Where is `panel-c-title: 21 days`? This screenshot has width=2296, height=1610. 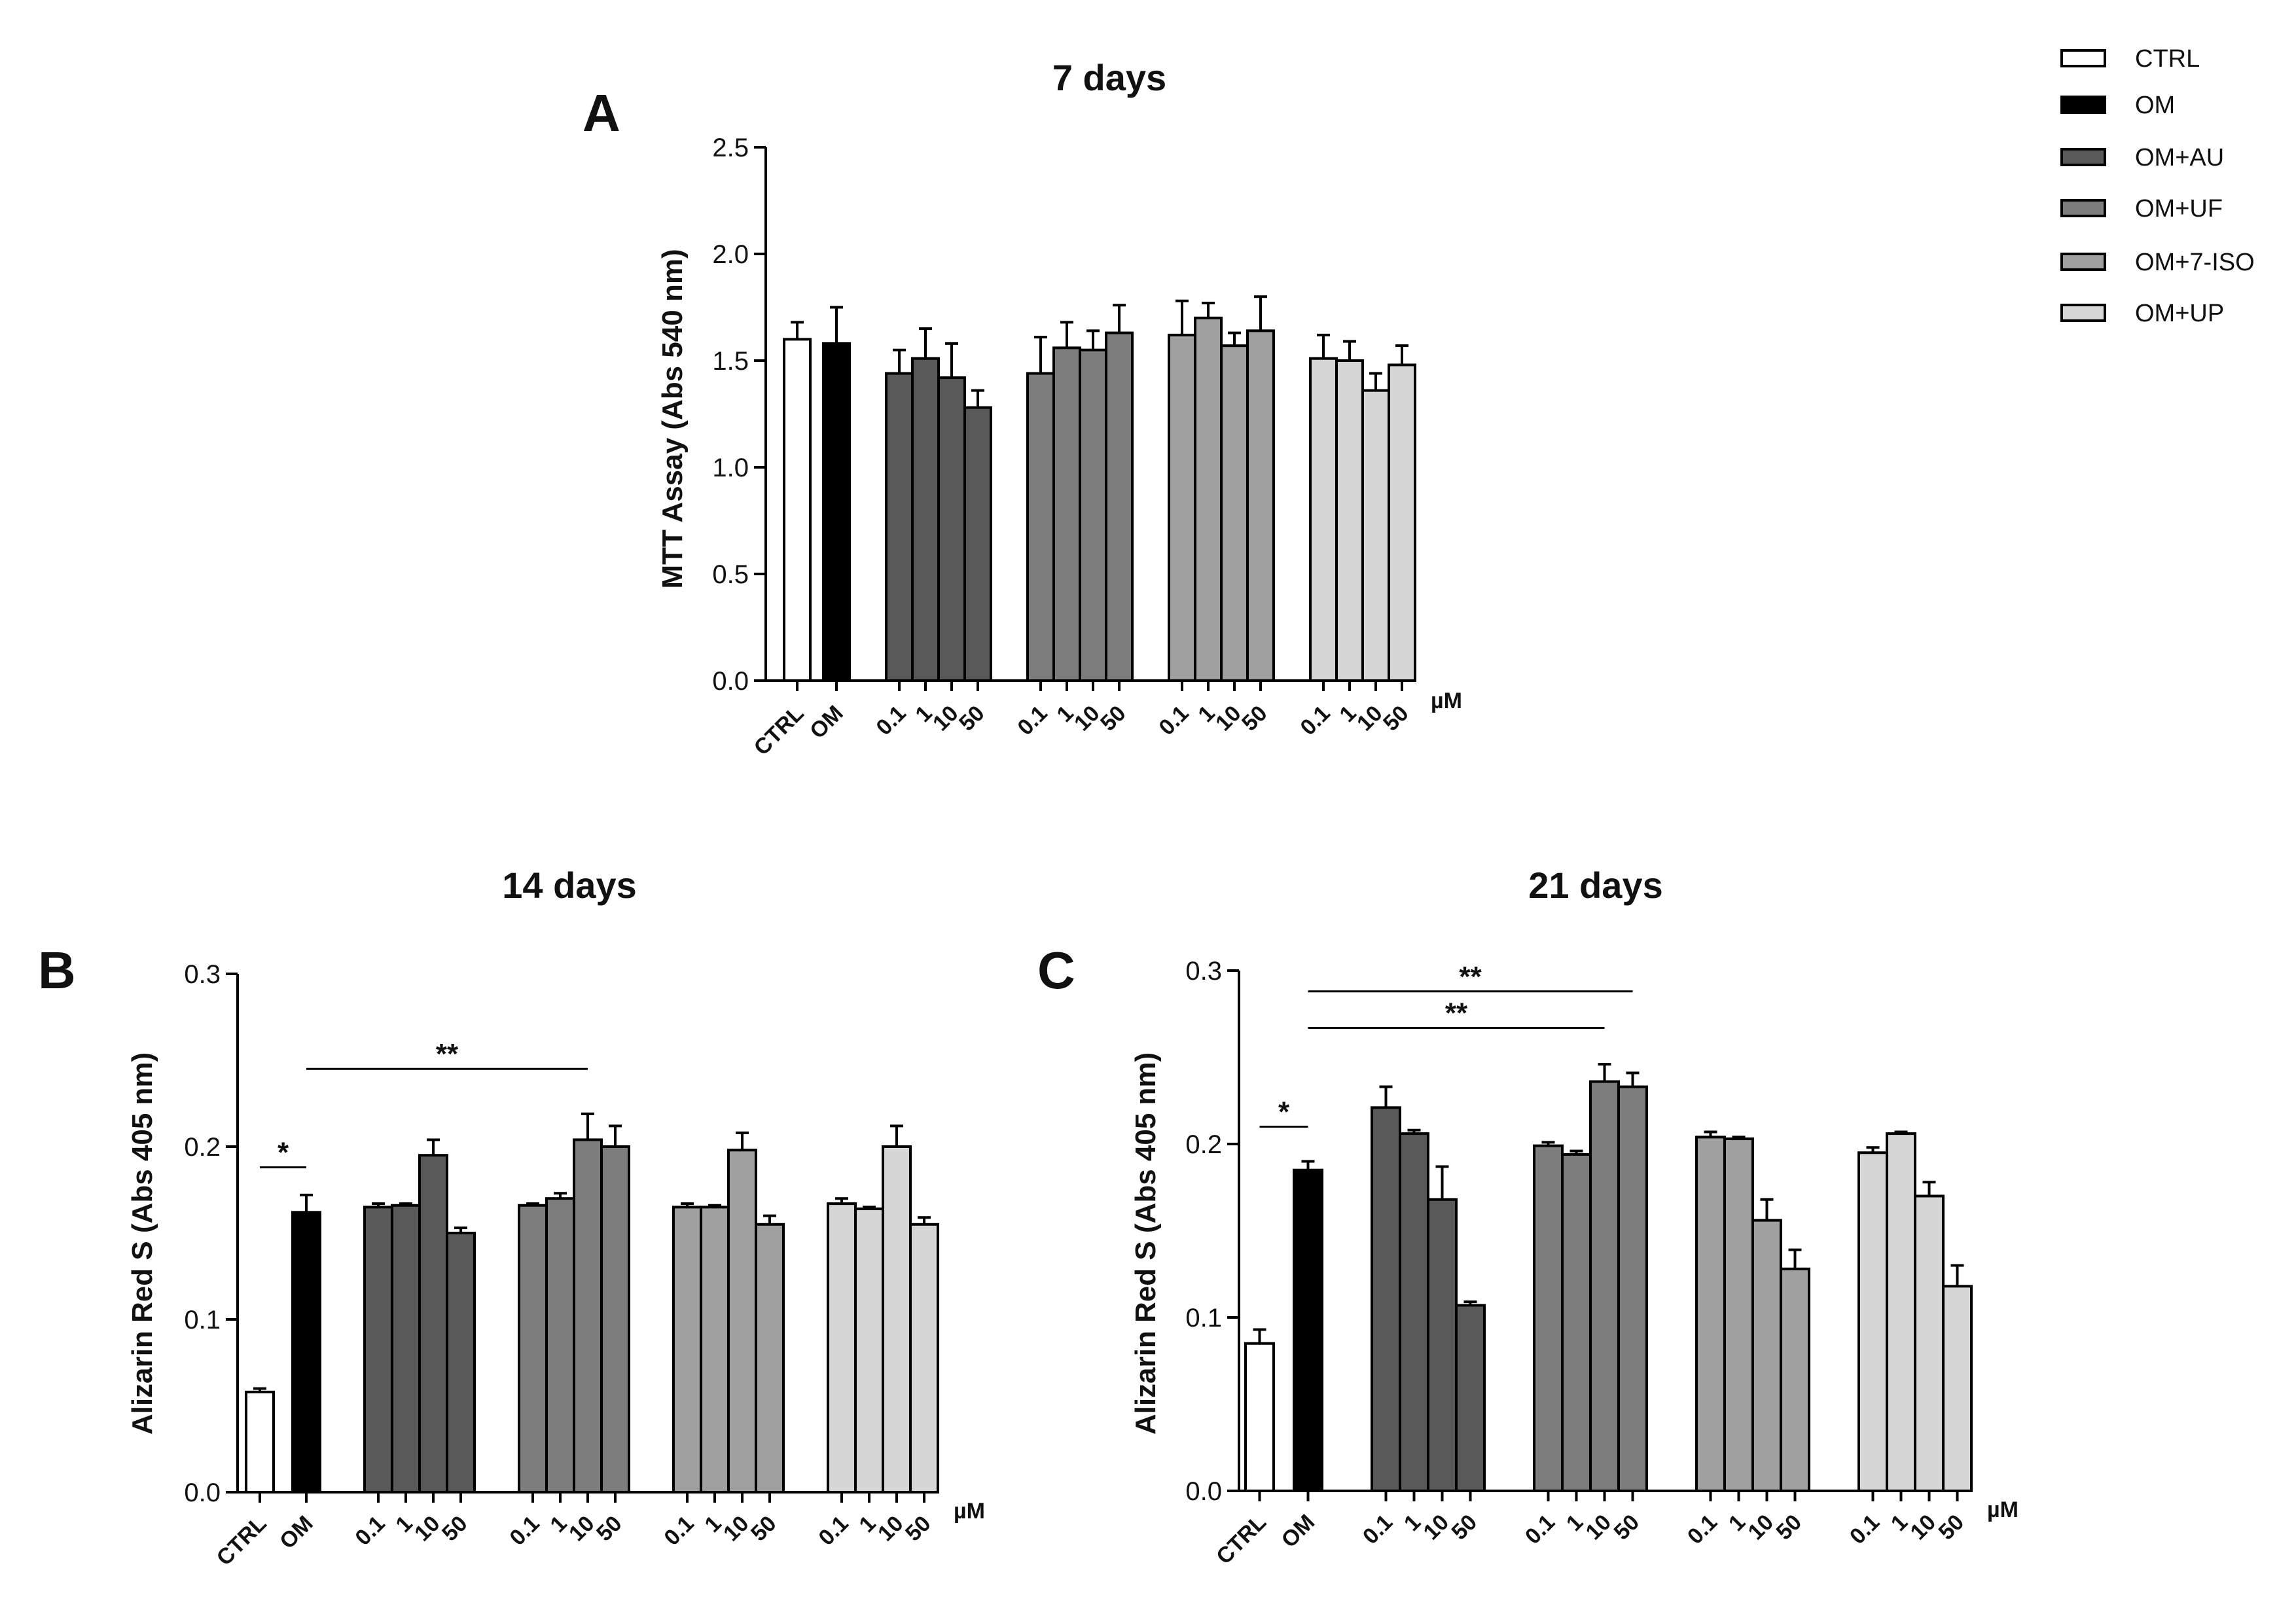 panel-c-title: 21 days is located at coordinates (1595, 885).